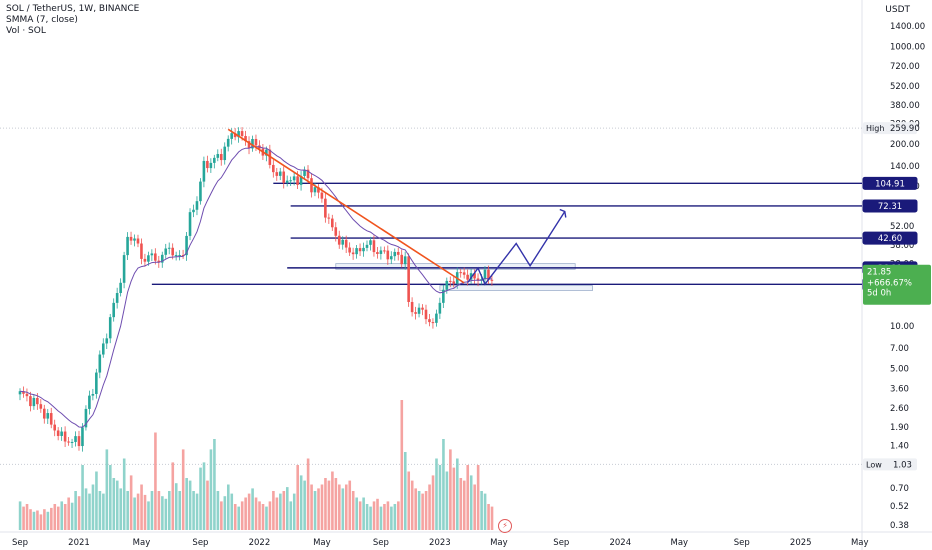 The image size is (932, 550). I want to click on y-tick-label: 5.00, so click(899, 369).